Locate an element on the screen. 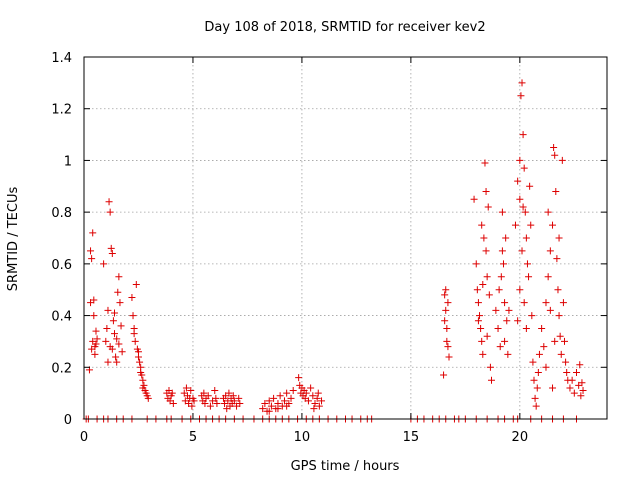 The image size is (640, 480). y-tick-label: 0.4 is located at coordinates (61, 317).